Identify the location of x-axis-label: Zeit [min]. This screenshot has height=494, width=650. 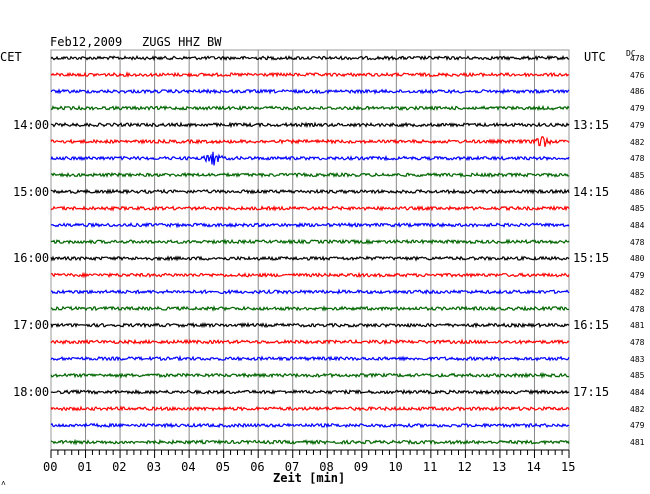
(309, 478).